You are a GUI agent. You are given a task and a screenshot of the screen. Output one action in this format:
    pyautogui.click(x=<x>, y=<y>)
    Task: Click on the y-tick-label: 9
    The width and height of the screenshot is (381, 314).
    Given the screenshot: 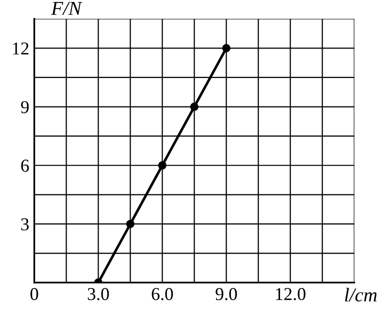 What is the action you would take?
    pyautogui.click(x=24, y=107)
    